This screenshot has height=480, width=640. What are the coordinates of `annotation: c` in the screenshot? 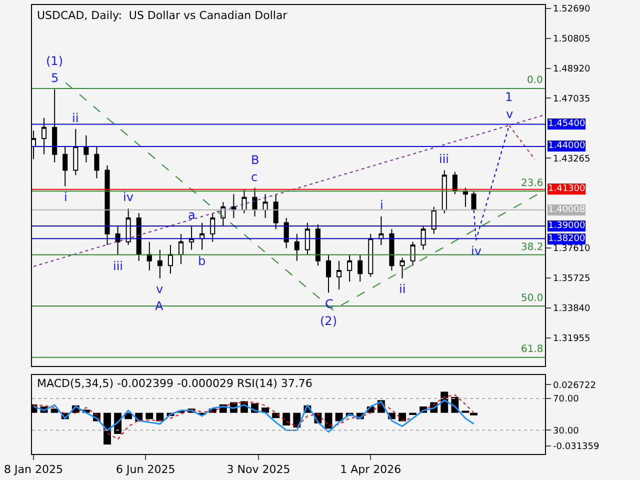 It's located at (254, 177).